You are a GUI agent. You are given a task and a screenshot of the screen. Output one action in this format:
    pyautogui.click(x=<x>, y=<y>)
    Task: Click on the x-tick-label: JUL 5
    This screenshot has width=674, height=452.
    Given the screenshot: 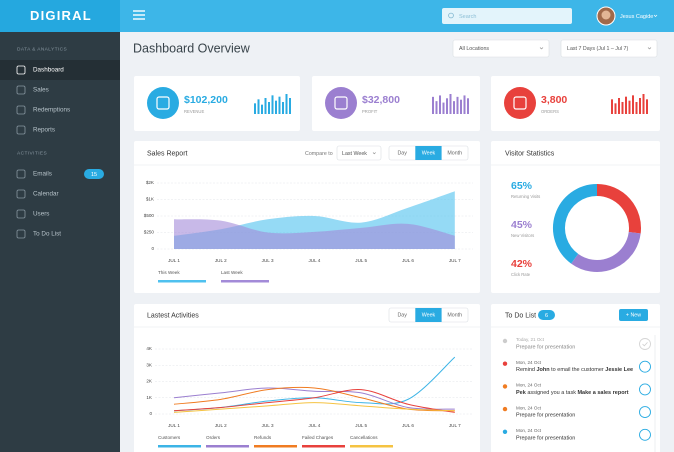 What is the action you would take?
    pyautogui.click(x=361, y=425)
    